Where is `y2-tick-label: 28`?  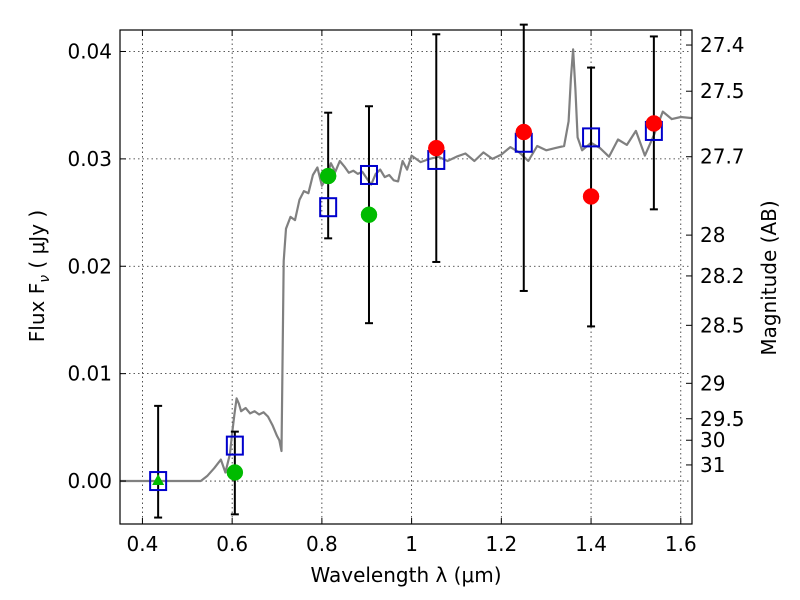 y2-tick-label: 28 is located at coordinates (712, 235).